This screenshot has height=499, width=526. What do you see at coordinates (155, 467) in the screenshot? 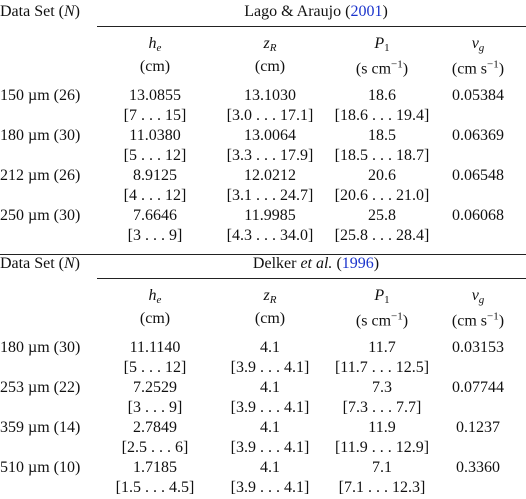
I see `cell-value: 1.7185` at bounding box center [155, 467].